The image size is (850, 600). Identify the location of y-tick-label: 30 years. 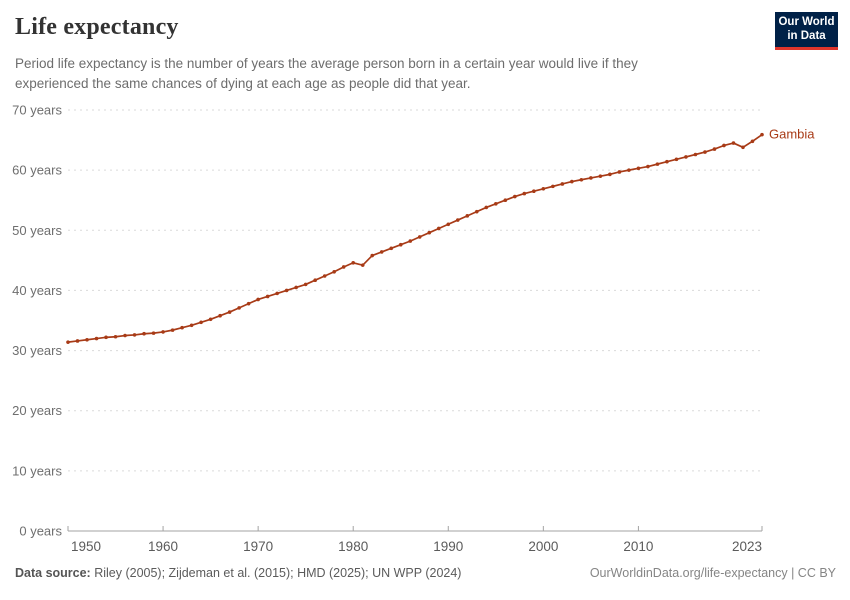
(37, 350).